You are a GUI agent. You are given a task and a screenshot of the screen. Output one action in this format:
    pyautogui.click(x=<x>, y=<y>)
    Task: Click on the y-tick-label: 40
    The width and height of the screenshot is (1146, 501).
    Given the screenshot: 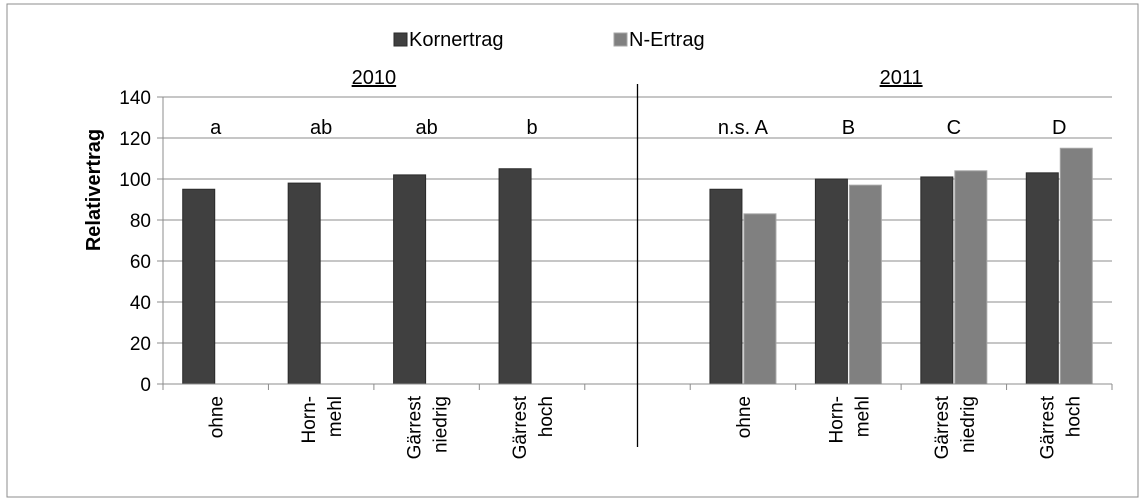 What is the action you would take?
    pyautogui.click(x=140, y=303)
    